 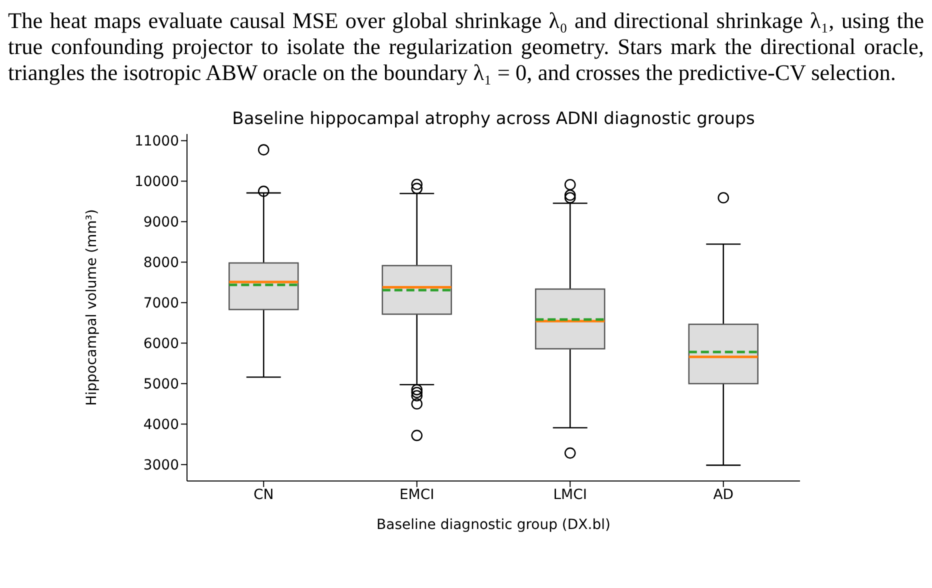 I want to click on text: The heat maps evaluate causal MSE over global shrinkage λ₀ and directional shrinkage λ₁, using the true confounding projector to isolate the regularization geometry. Stars mark the directional oracle, triangles the isotropic ABW oracle on the boundary λ₁ = 0, and crosses the predictive-CV selection., so click(x=466, y=47).